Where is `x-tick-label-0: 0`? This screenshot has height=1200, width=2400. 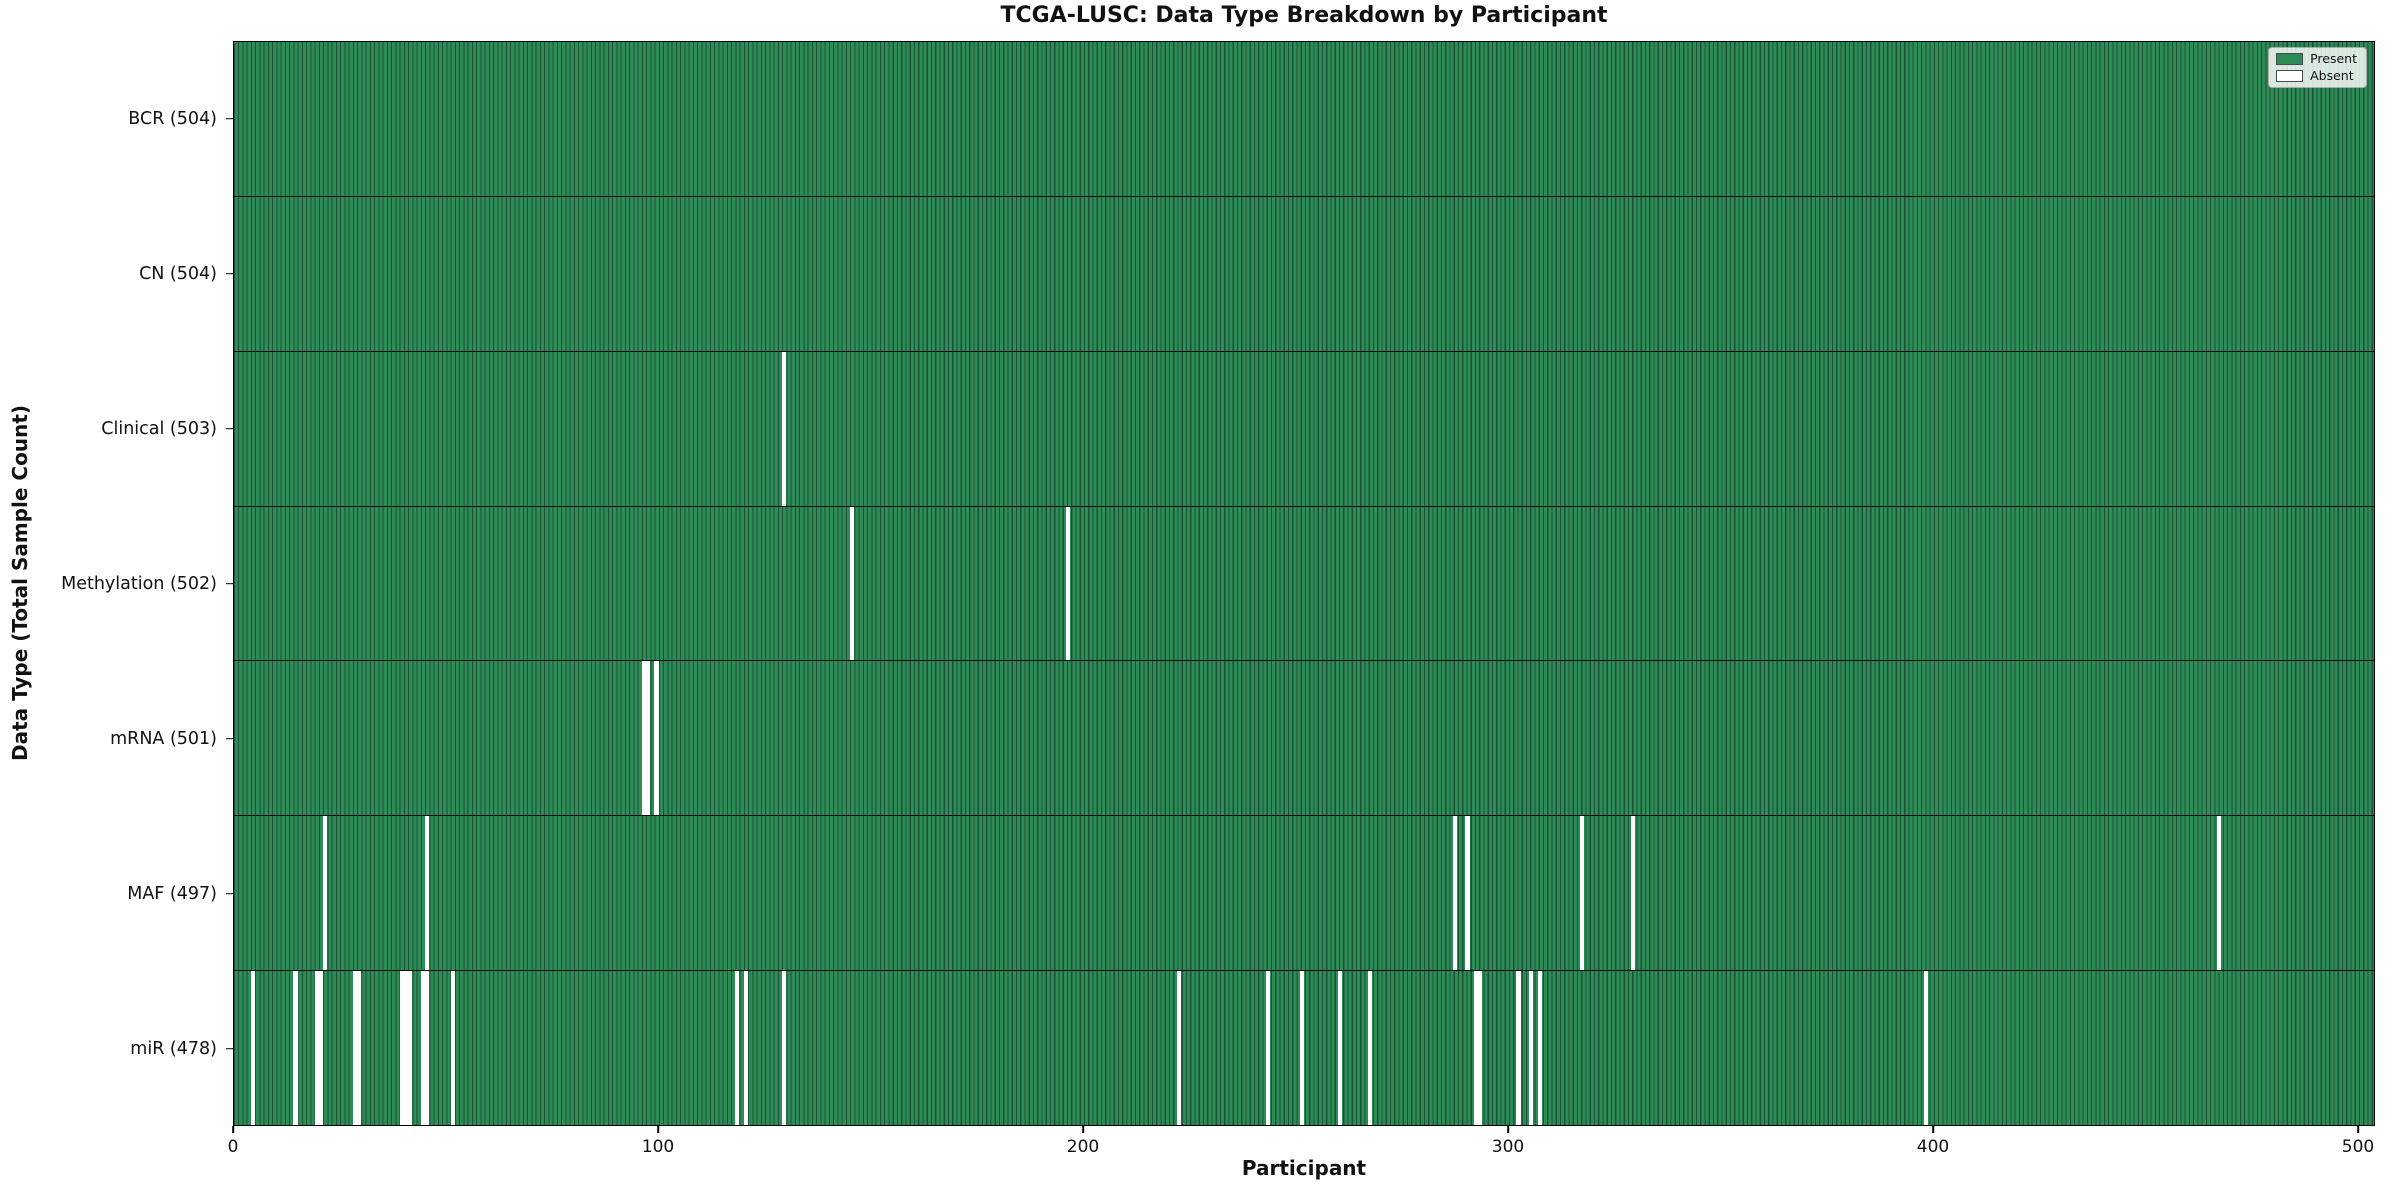
x-tick-label-0: 0 is located at coordinates (233, 1147).